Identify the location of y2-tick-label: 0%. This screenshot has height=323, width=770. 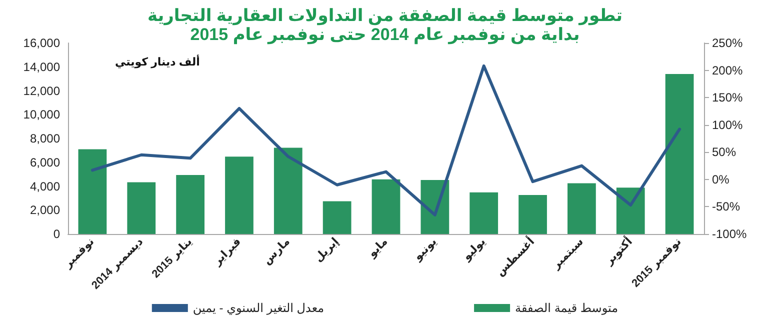
(721, 179).